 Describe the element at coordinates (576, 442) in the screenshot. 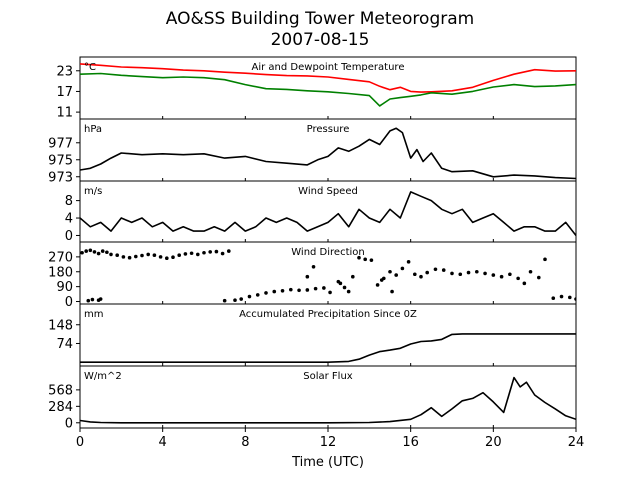

I see `x-tick-label: 24` at that location.